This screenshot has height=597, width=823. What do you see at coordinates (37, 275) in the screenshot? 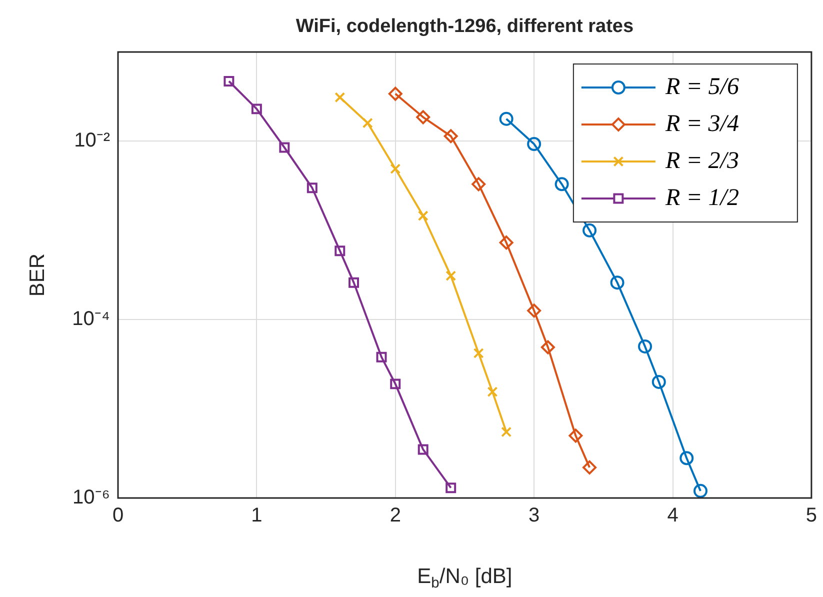
I see `y-axis-title: BER` at bounding box center [37, 275].